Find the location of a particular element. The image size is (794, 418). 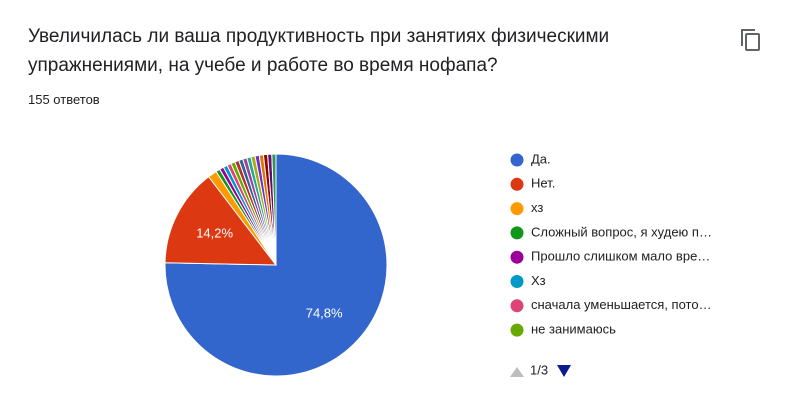

slice-label: 14,2% is located at coordinates (214, 232).